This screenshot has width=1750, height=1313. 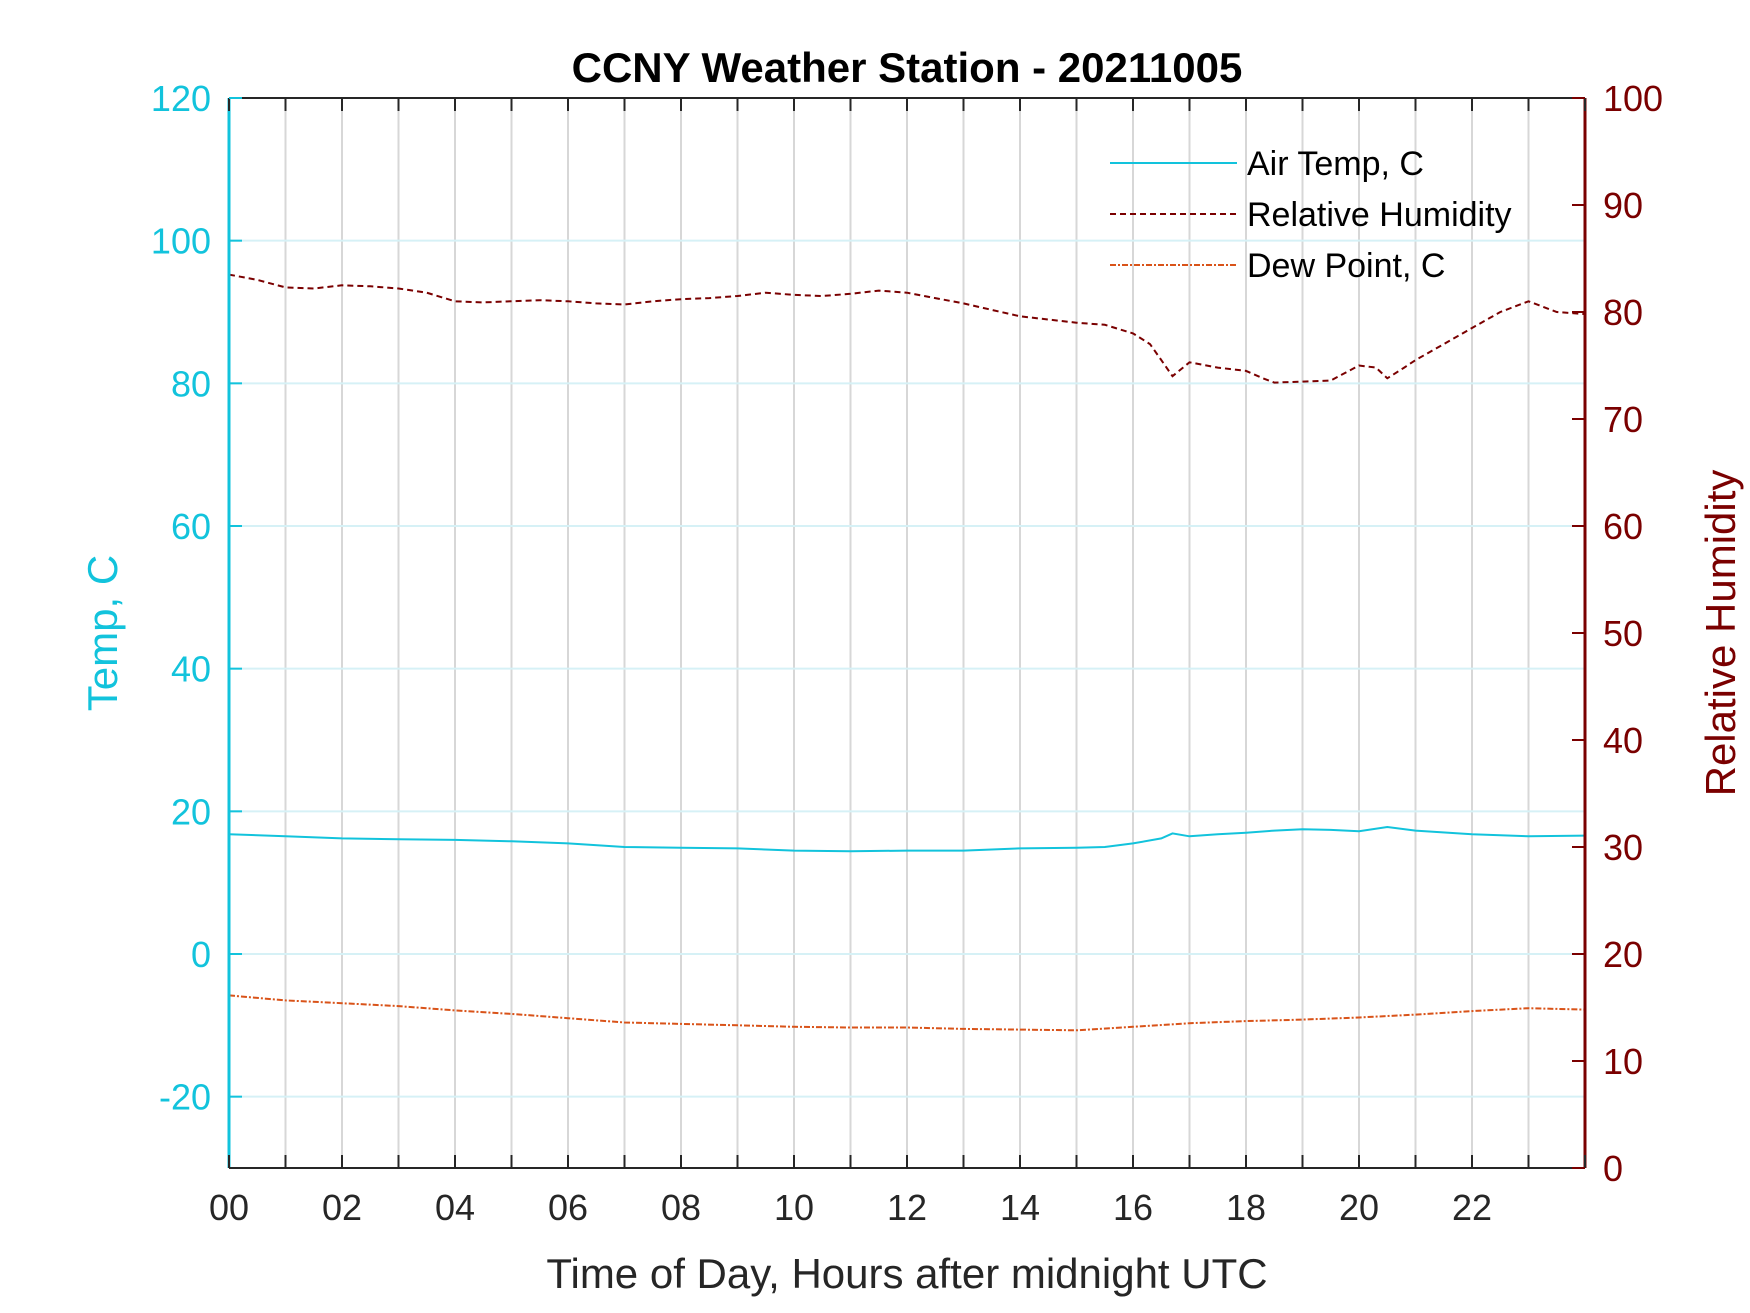 What do you see at coordinates (1613, 1168) in the screenshot?
I see `right-y-tick-label: 0` at bounding box center [1613, 1168].